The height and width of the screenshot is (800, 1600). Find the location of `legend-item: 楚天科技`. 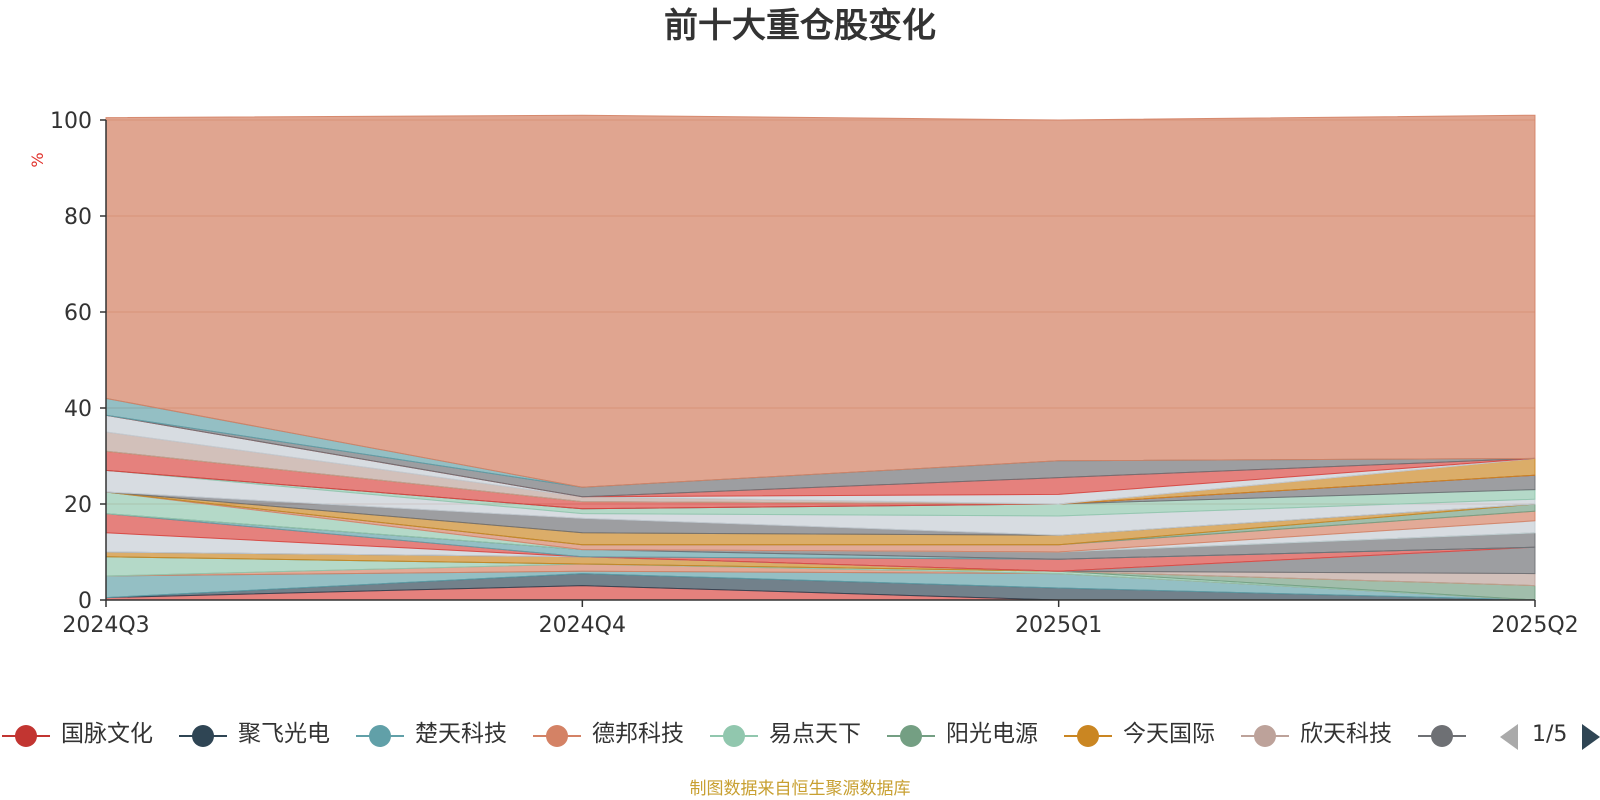

legend-item: 楚天科技 is located at coordinates (440, 735).